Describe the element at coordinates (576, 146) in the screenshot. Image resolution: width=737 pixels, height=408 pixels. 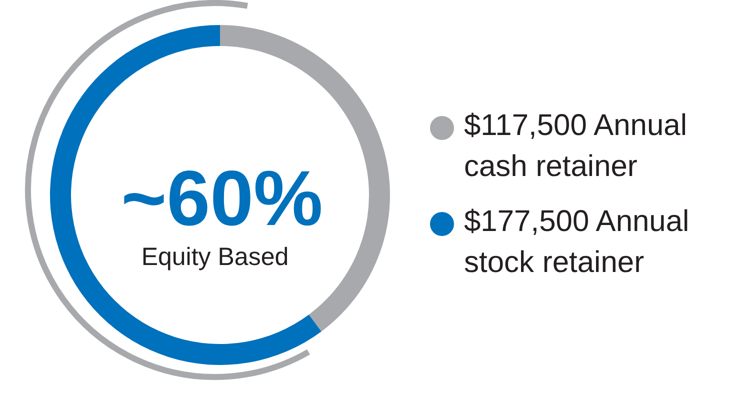
I see `legend-label: $117,500 Annual cash retainer` at that location.